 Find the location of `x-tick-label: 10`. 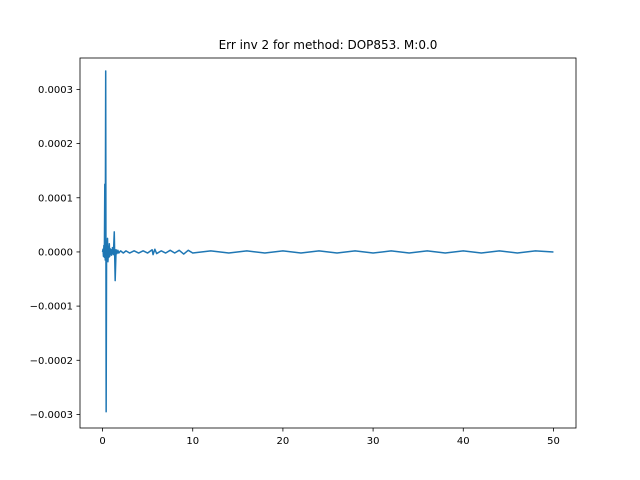

x-tick-label: 10 is located at coordinates (192, 441).